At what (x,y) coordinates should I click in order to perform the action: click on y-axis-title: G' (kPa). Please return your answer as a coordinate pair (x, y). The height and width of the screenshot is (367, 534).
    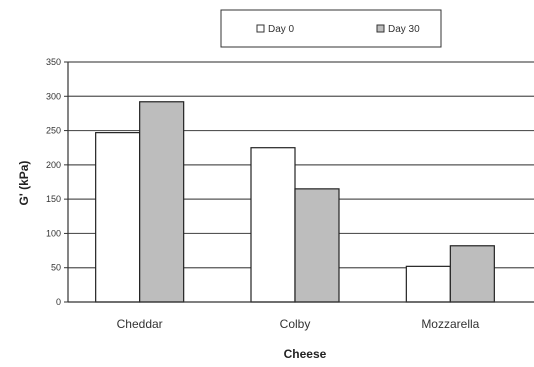
    Looking at the image, I should click on (24, 183).